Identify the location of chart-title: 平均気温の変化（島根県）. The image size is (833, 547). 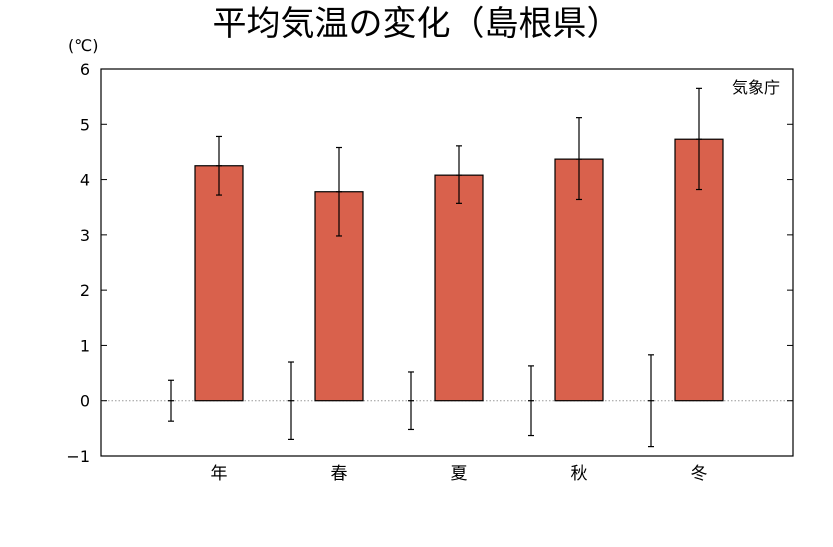
(416, 24).